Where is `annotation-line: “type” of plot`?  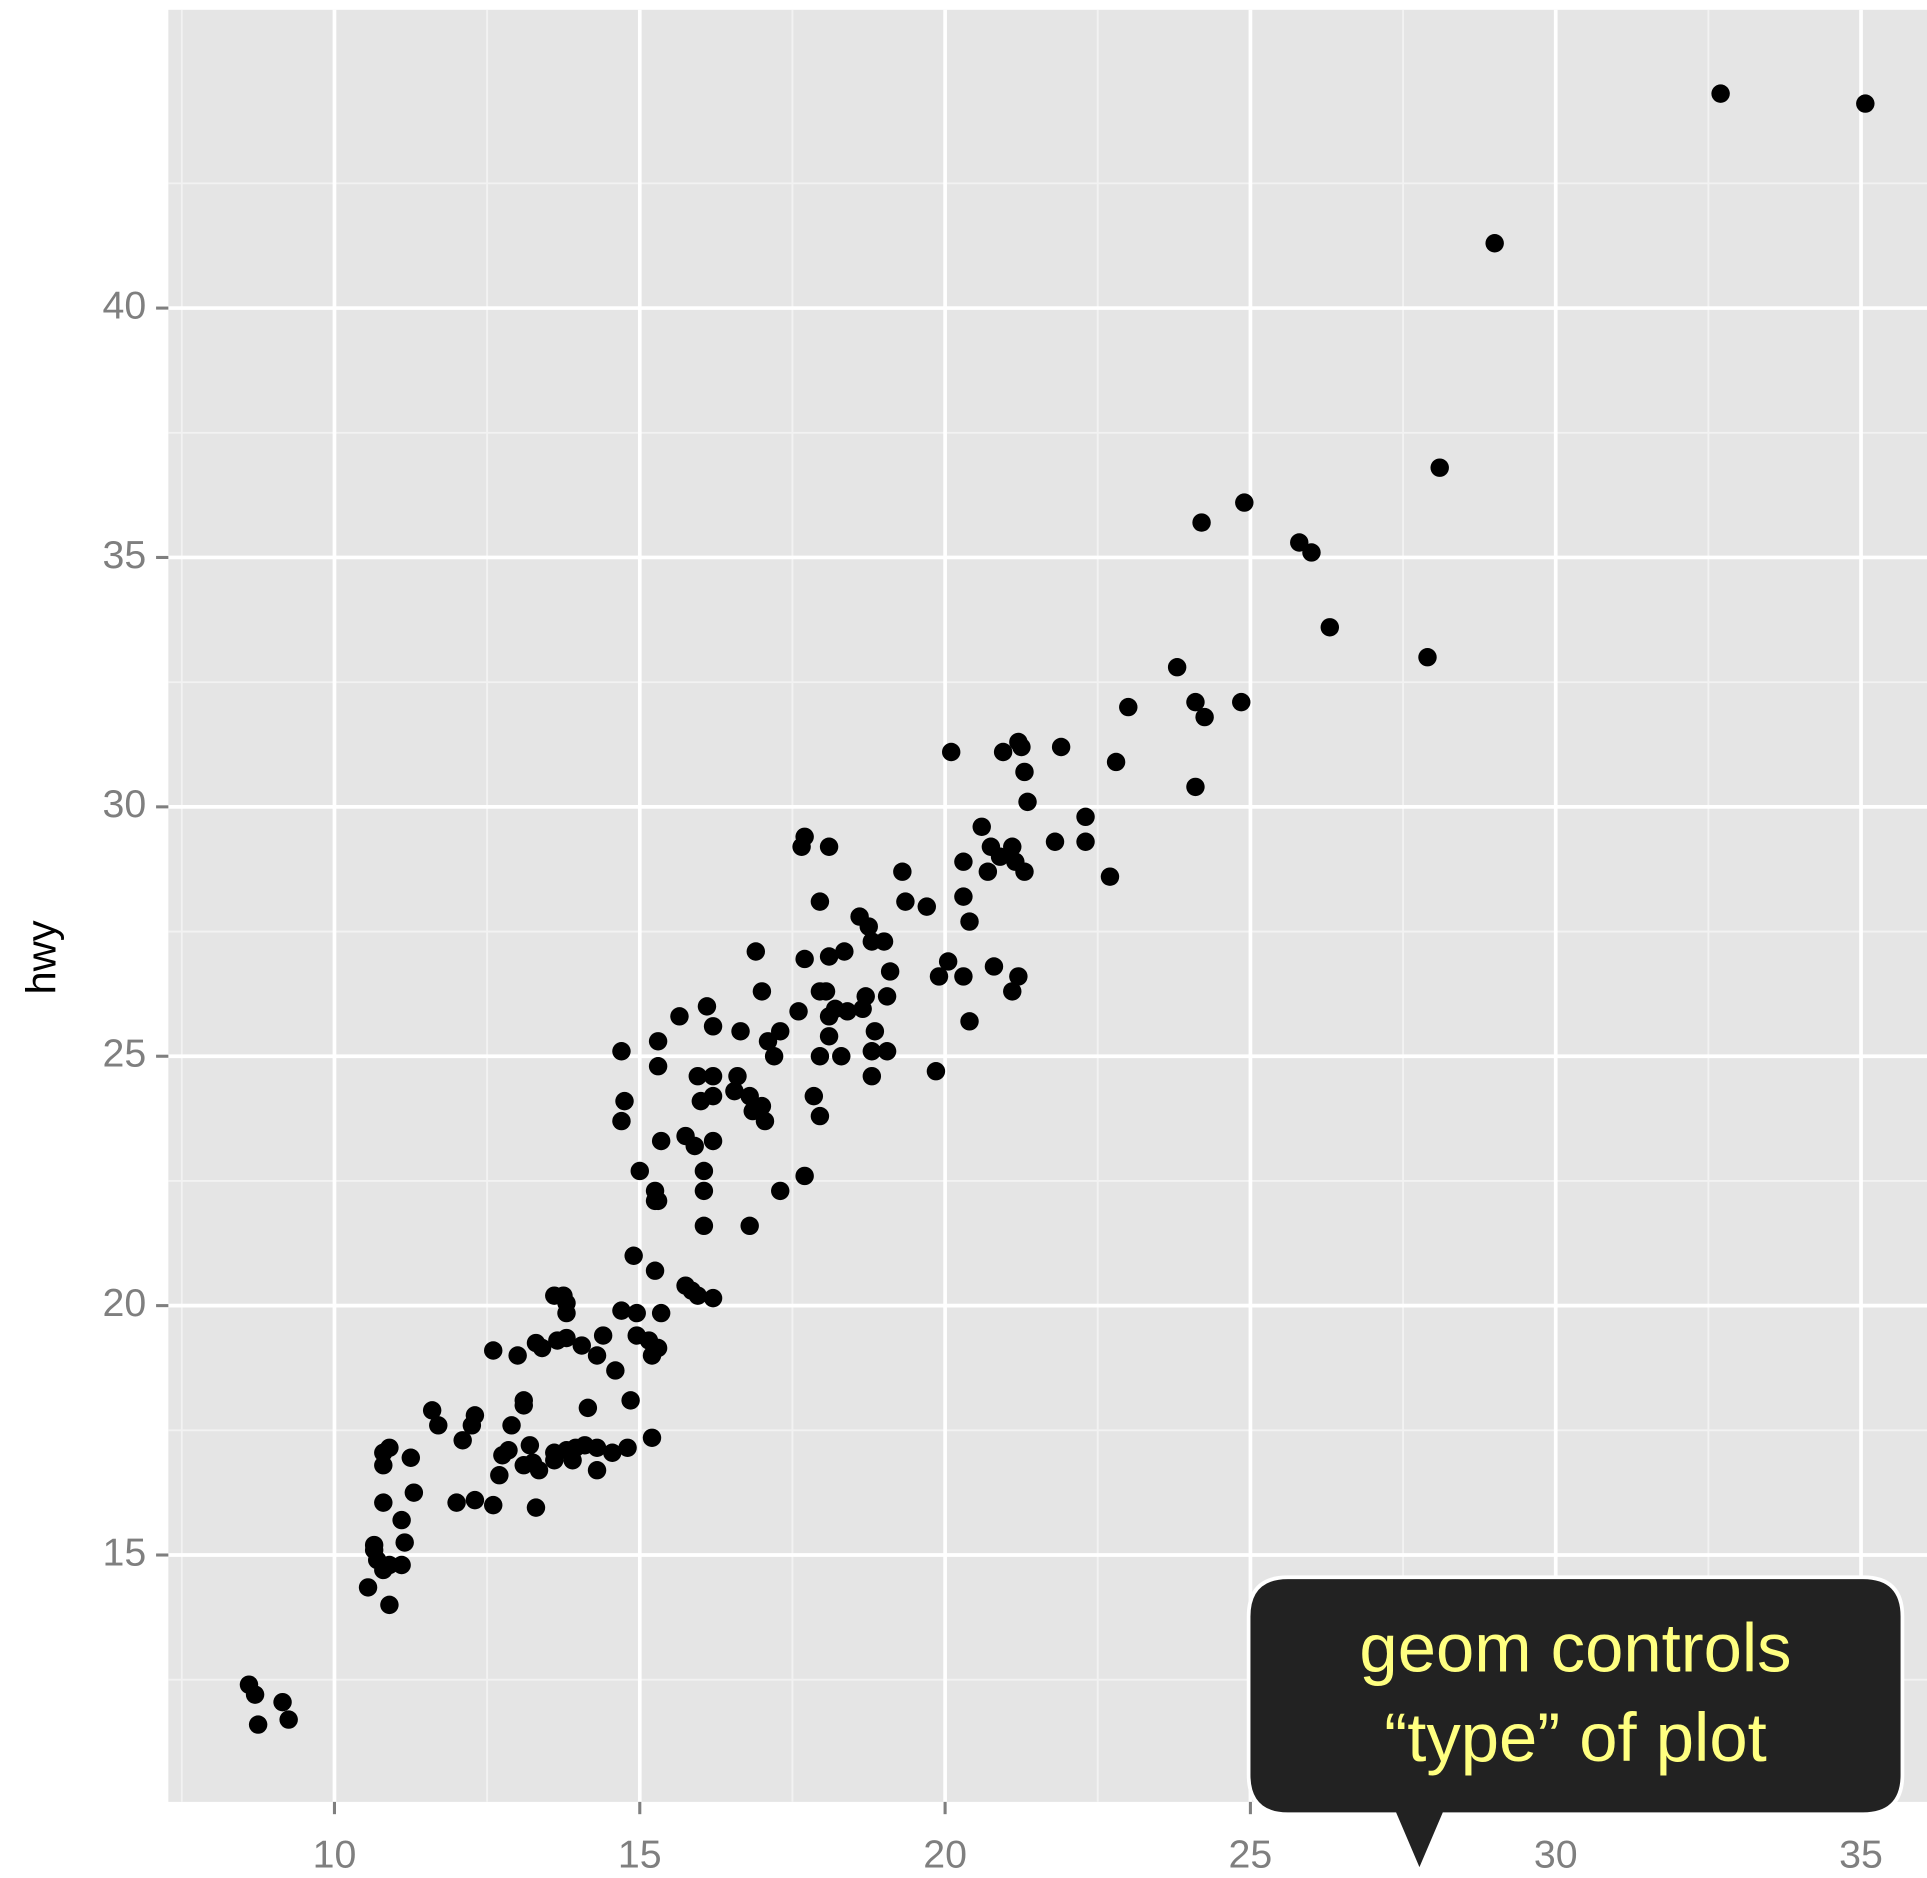 annotation-line: “type” of plot is located at coordinates (1575, 1737).